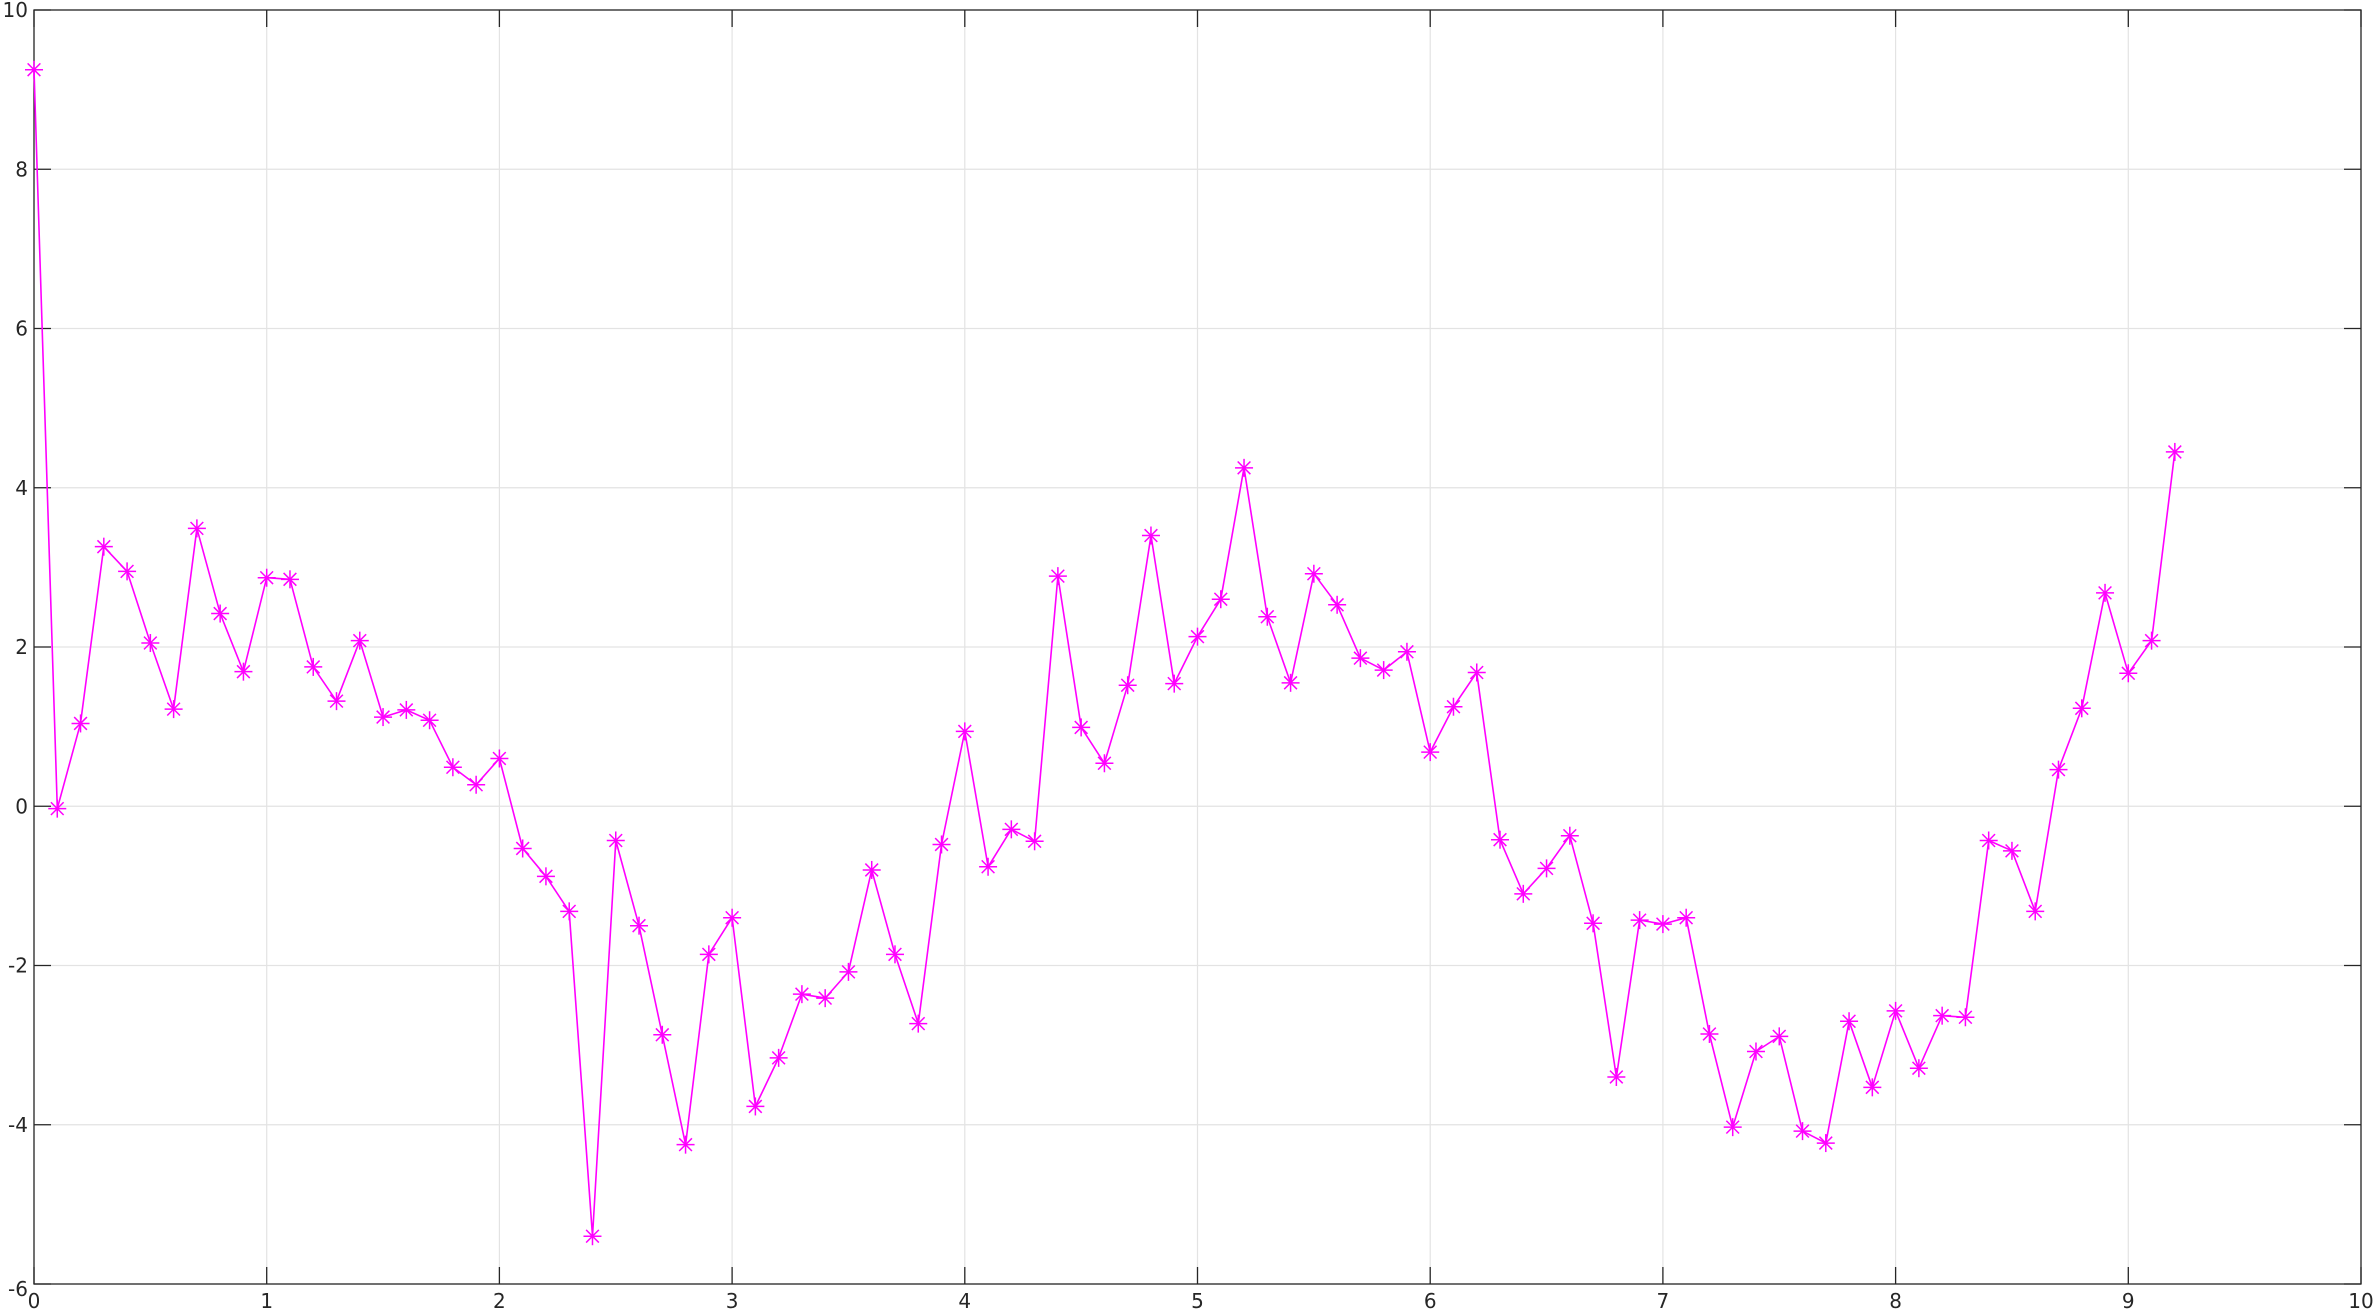 This screenshot has height=1316, width=2374. I want to click on y-tick-label: -2, so click(18, 966).